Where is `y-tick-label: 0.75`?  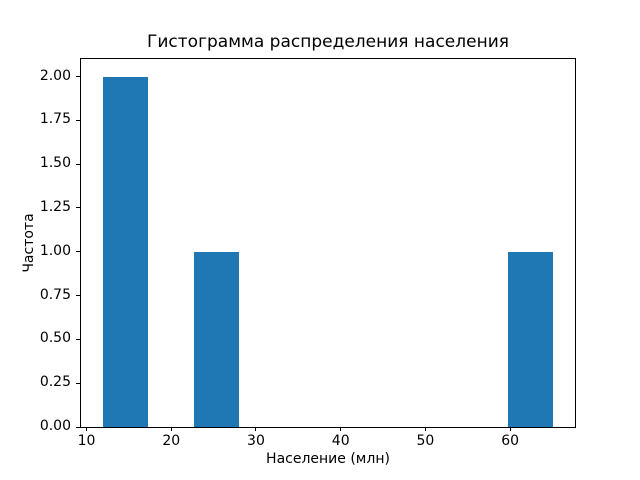 y-tick-label: 0.75 is located at coordinates (55, 294).